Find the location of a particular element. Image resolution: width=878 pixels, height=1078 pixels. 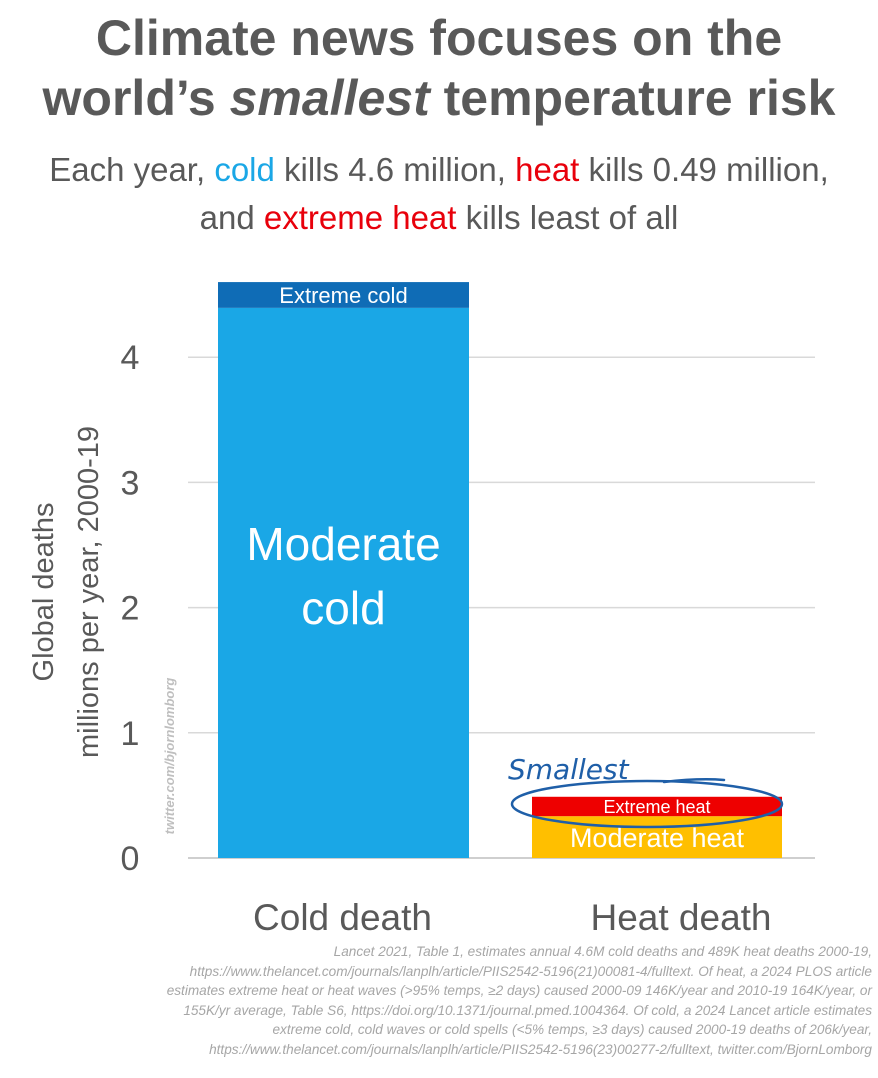

title-line-1: Climate news focuses on the is located at coordinates (439, 38).